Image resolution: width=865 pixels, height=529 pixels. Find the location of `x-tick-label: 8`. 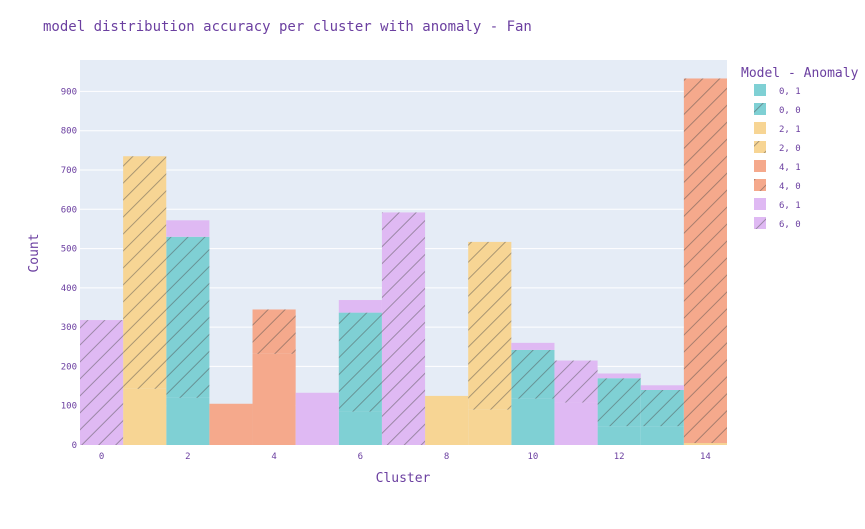

x-tick-label: 8 is located at coordinates (446, 457).